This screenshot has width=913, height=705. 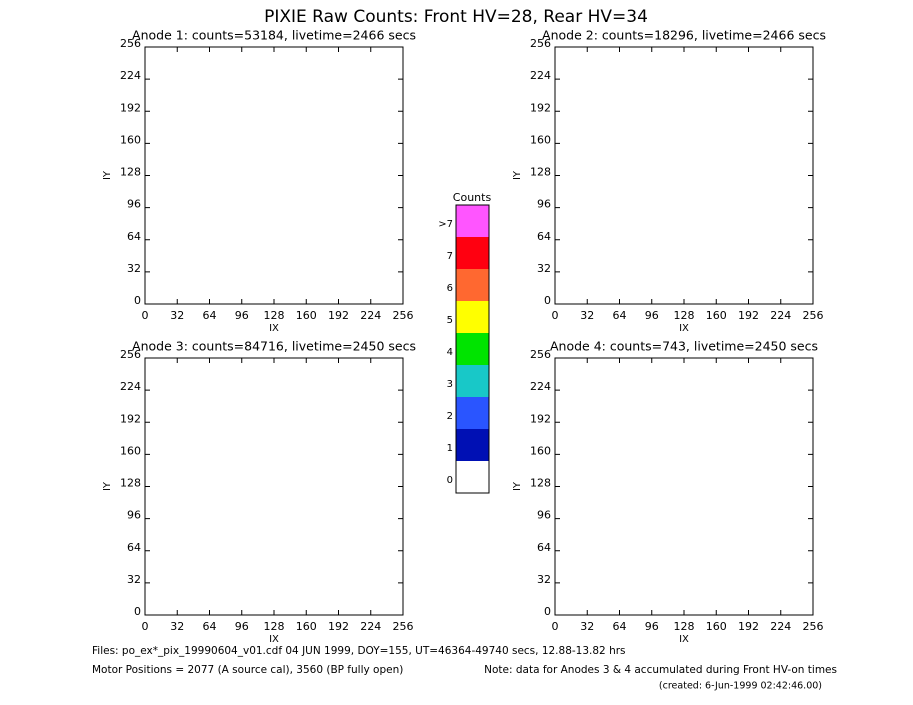 I want to click on colorbar-label: 5, so click(x=450, y=320).